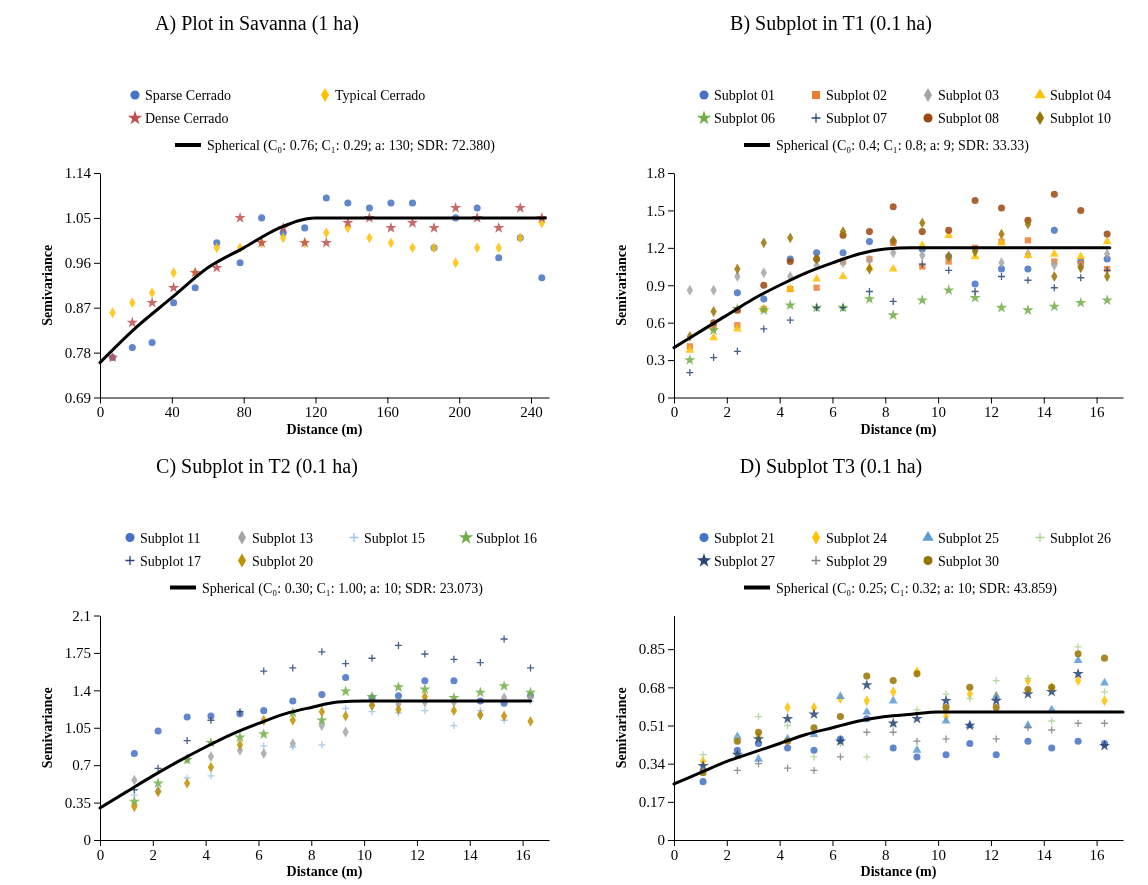  What do you see at coordinates (655, 210) in the screenshot?
I see `y-tick-label: 1.5` at bounding box center [655, 210].